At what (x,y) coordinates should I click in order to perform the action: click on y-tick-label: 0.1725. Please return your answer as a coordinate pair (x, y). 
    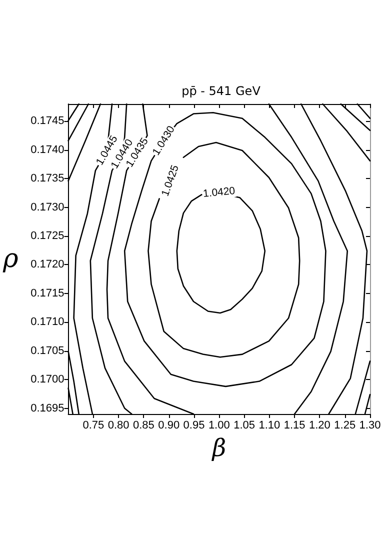
    Looking at the image, I should click on (47, 236).